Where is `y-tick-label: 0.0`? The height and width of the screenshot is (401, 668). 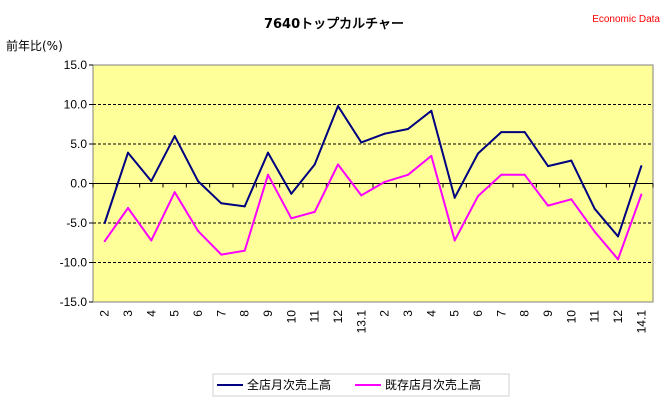
y-tick-label: 0.0 is located at coordinates (78, 184).